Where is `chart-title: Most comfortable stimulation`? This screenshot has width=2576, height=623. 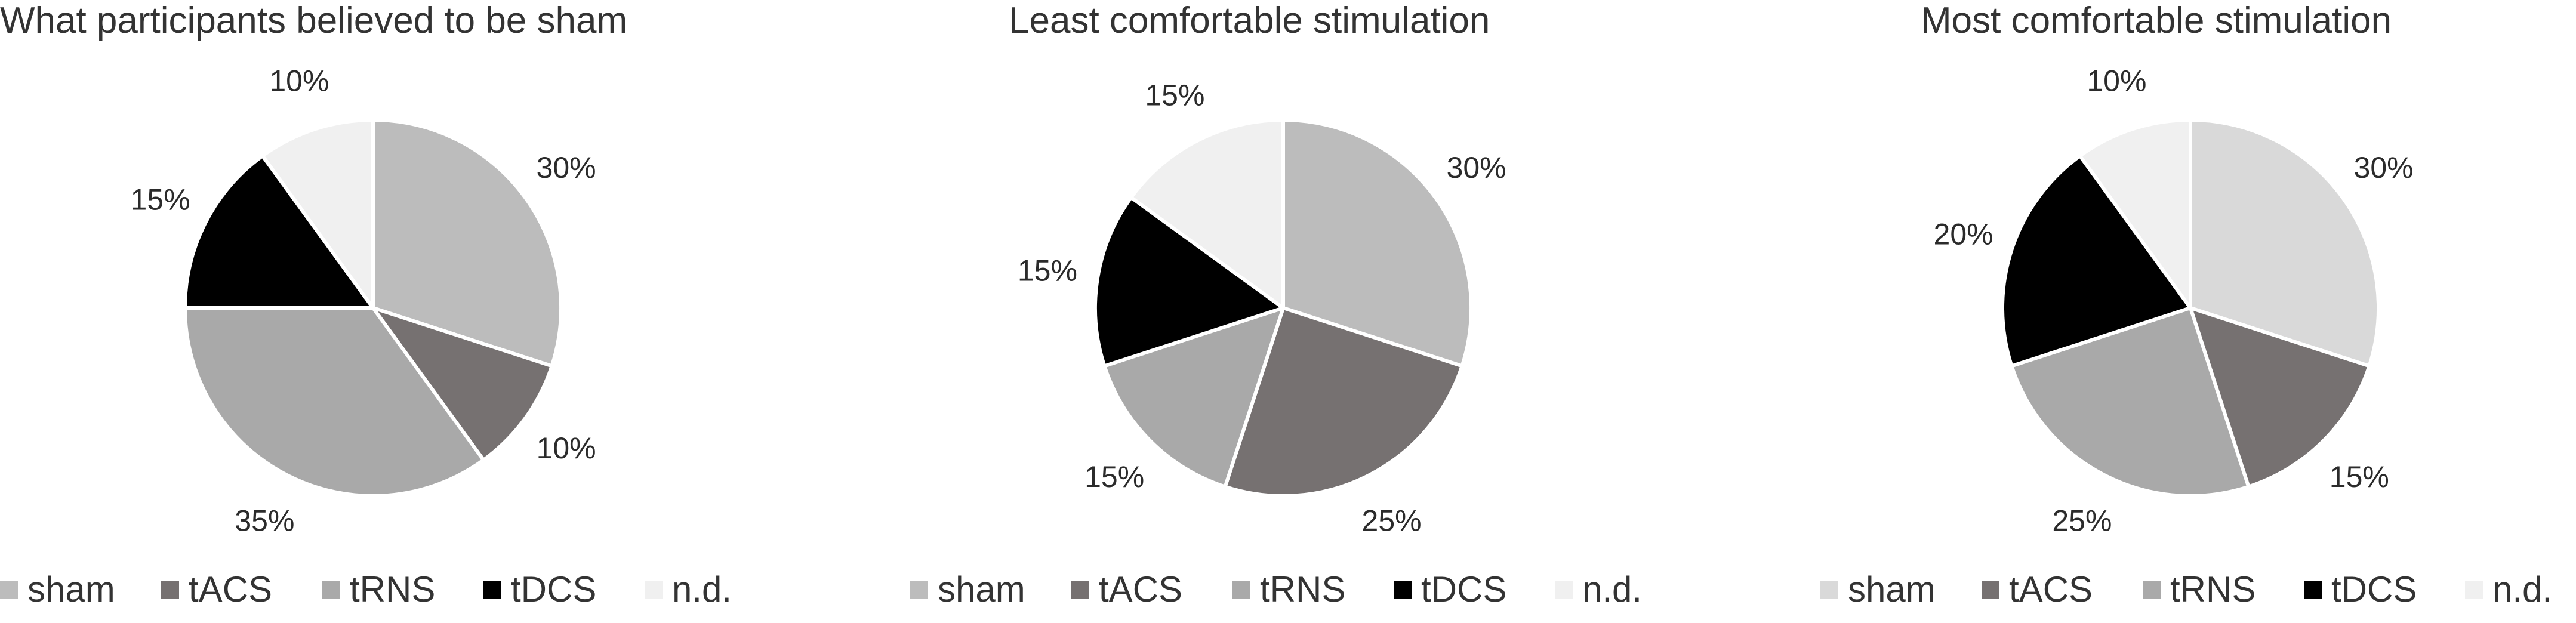 chart-title: Most comfortable stimulation is located at coordinates (2156, 21).